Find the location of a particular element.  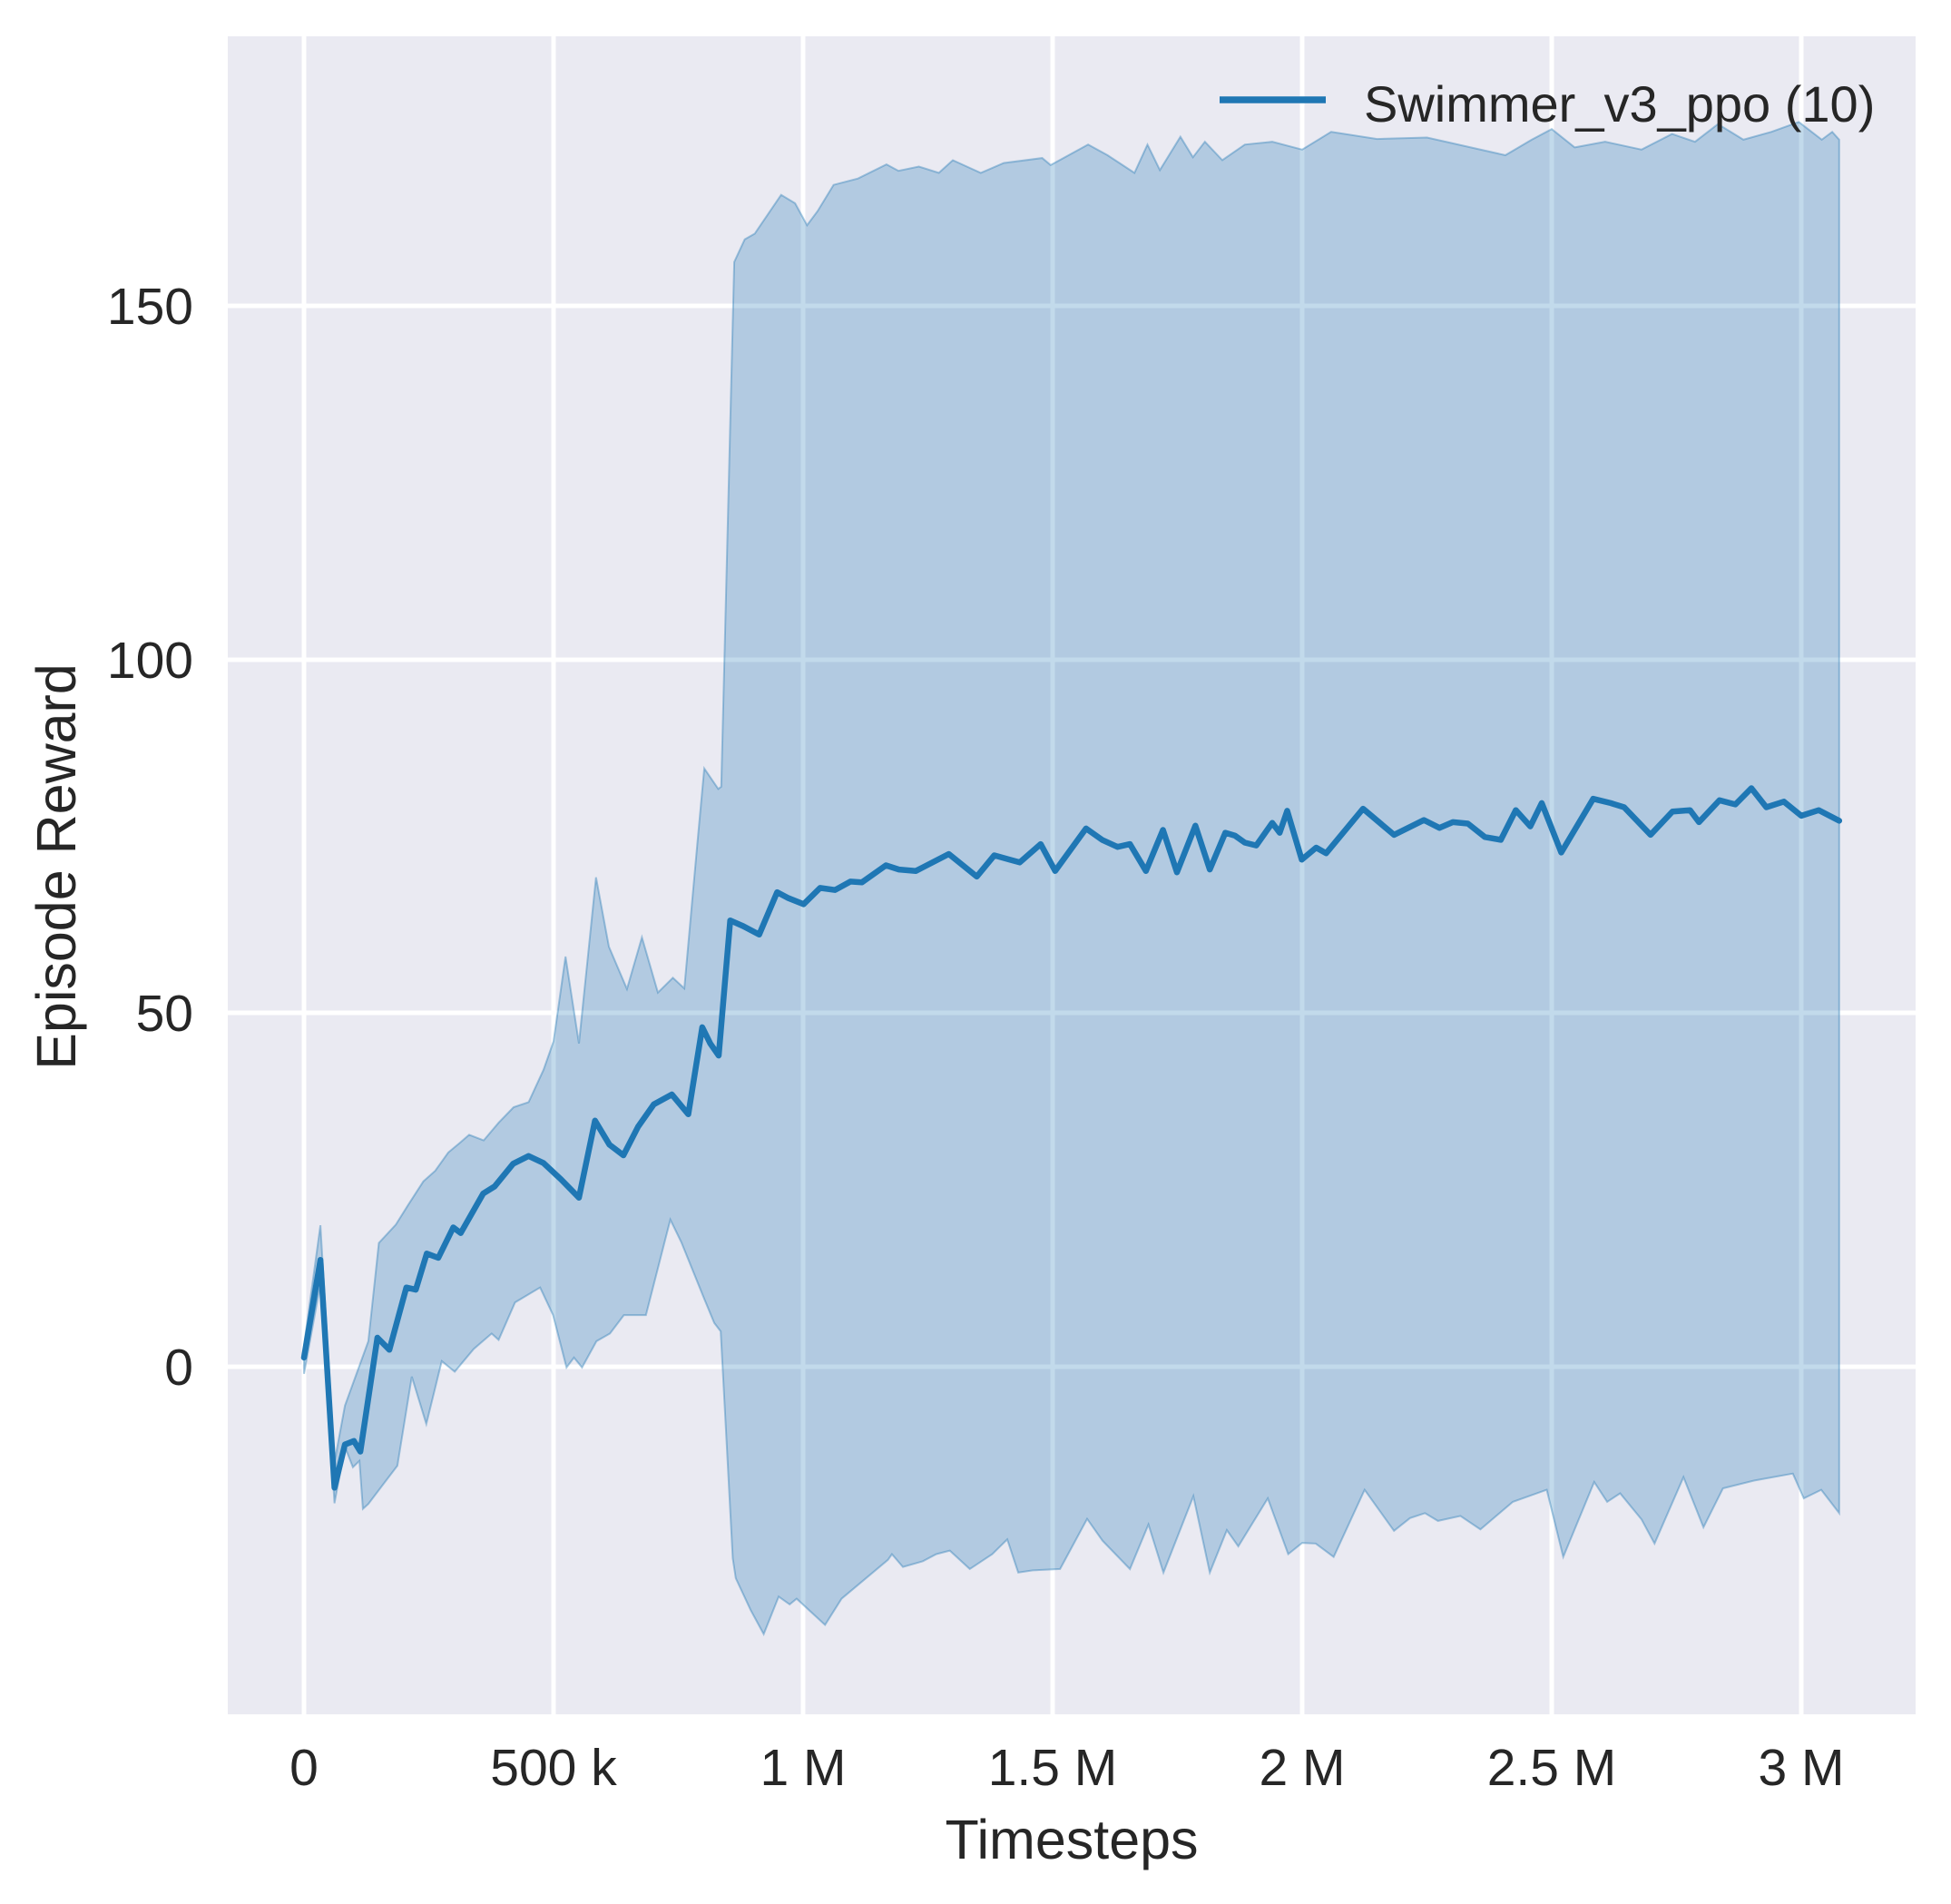

svg-text: Episode Reward is located at coordinates (56, 867).